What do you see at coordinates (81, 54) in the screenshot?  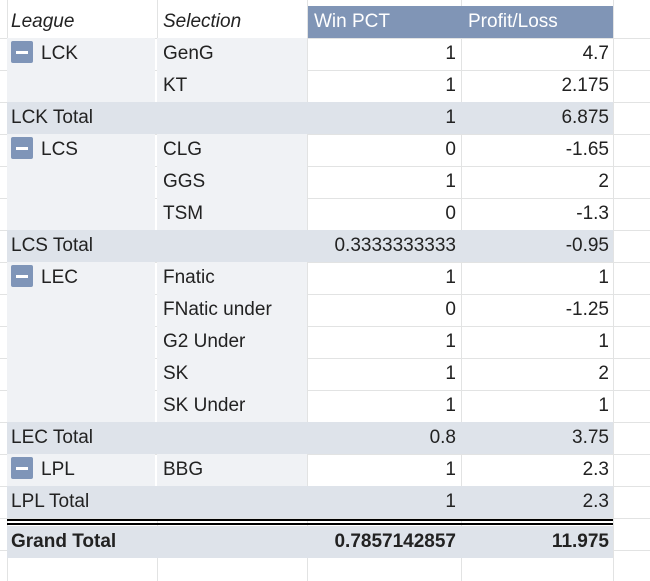 I see `league-cell: LCK` at bounding box center [81, 54].